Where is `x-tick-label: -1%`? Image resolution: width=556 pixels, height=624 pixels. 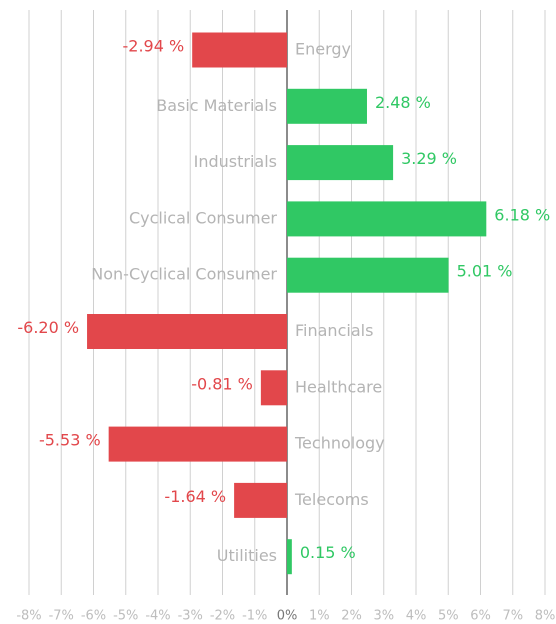
x-tick-label: -1% is located at coordinates (254, 616).